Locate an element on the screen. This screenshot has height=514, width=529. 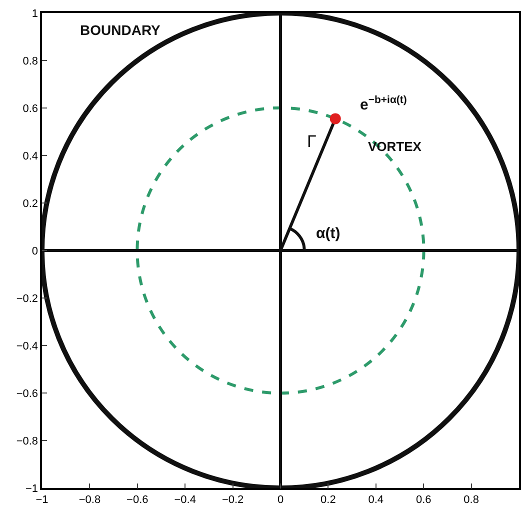
y-tick-label: −0.2 is located at coordinates (27, 298).